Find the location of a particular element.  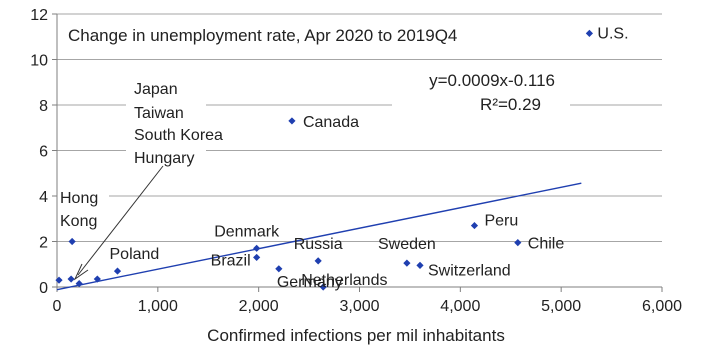

x-tick-label: 2,000 is located at coordinates (259, 306).